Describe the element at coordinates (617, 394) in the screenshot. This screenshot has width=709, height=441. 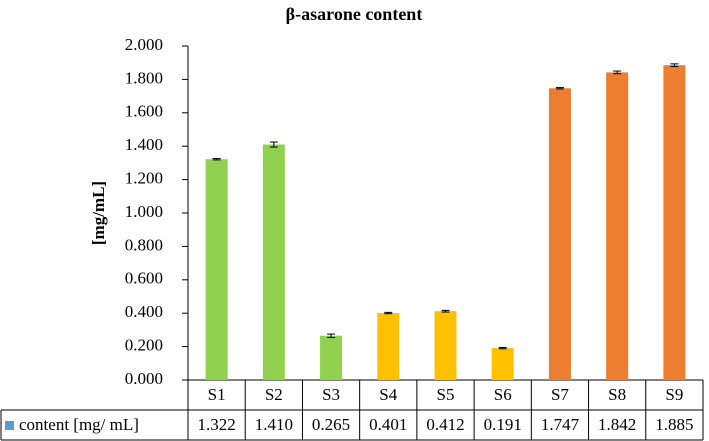
I see `x-tick-label: S8` at that location.